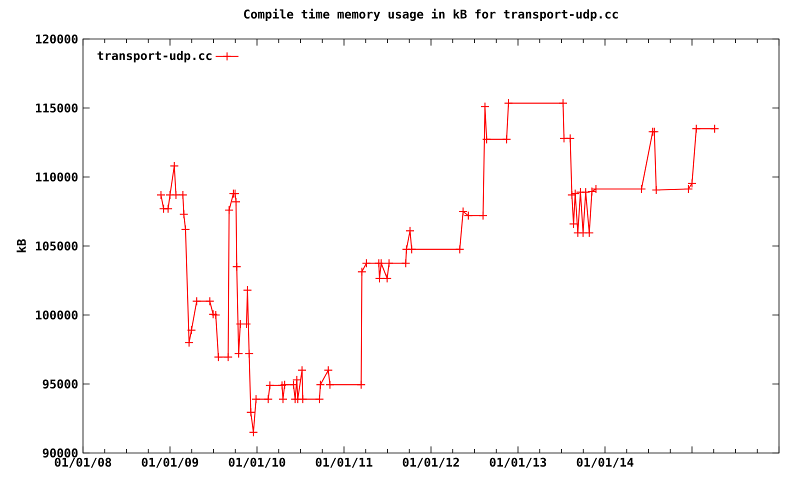 The image size is (800, 480). What do you see at coordinates (605, 463) in the screenshot?
I see `x-tick-label: 01/01/14` at bounding box center [605, 463].